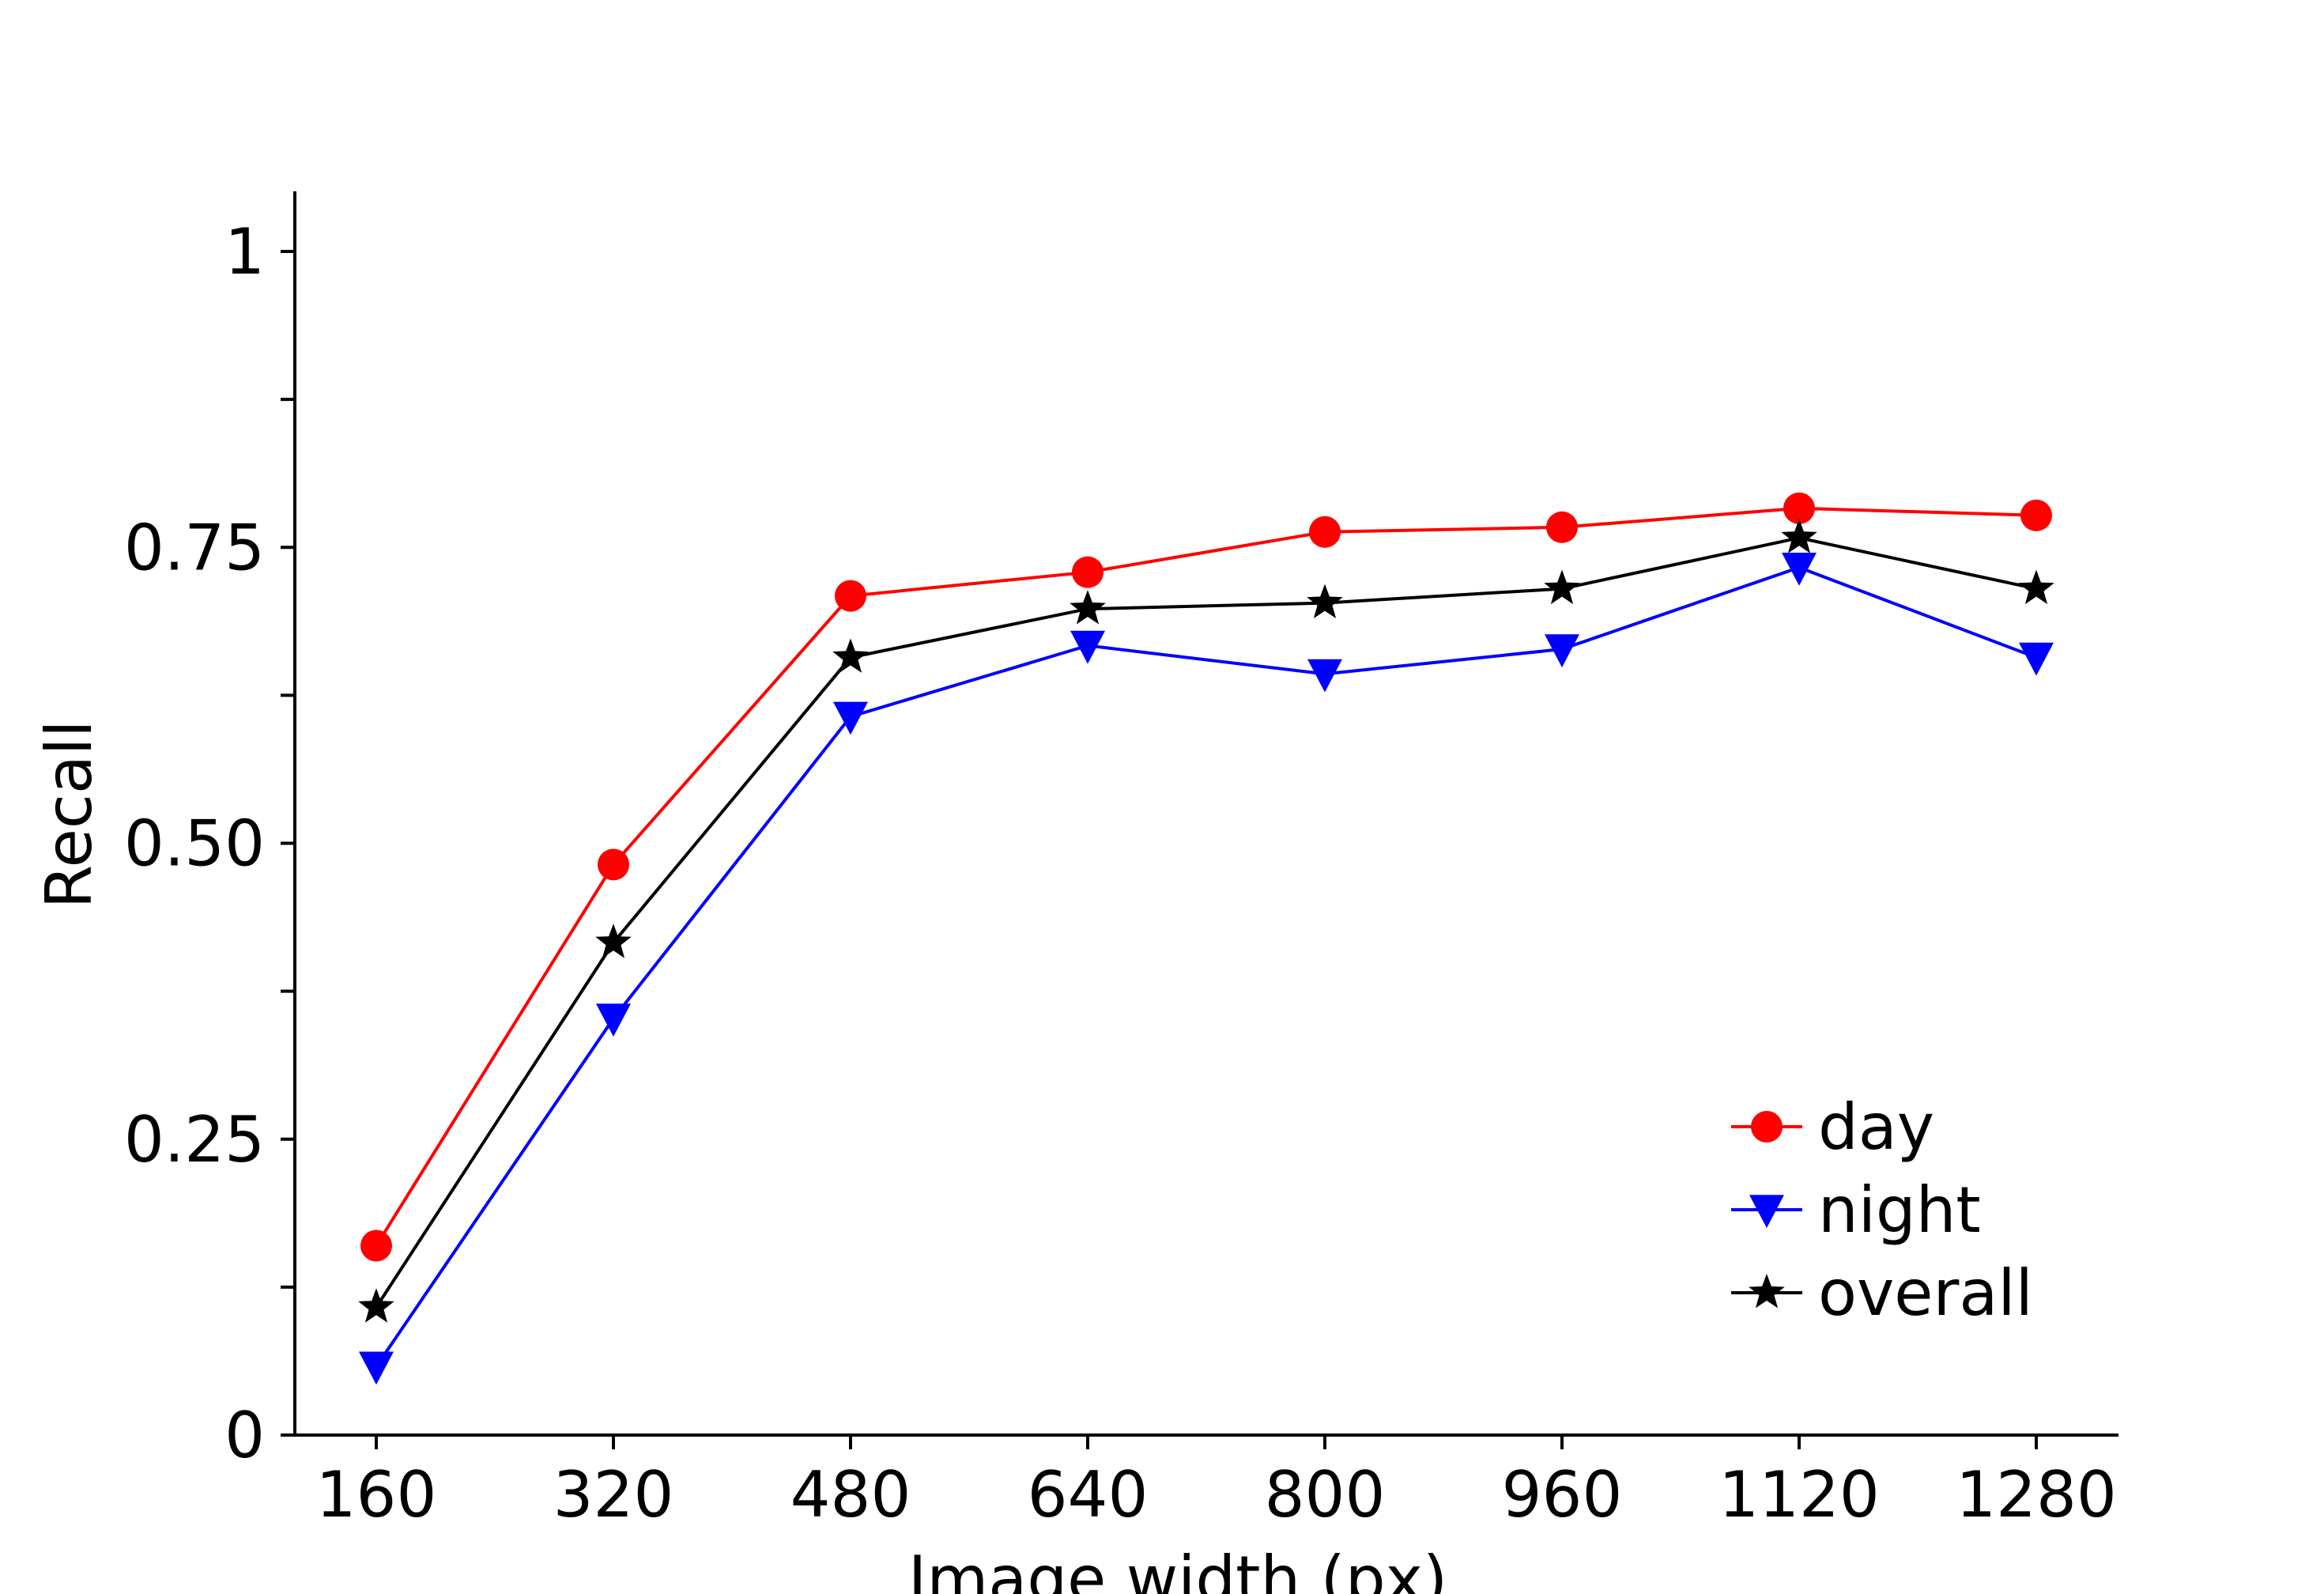  I want to click on legend-label: day, so click(1876, 1127).